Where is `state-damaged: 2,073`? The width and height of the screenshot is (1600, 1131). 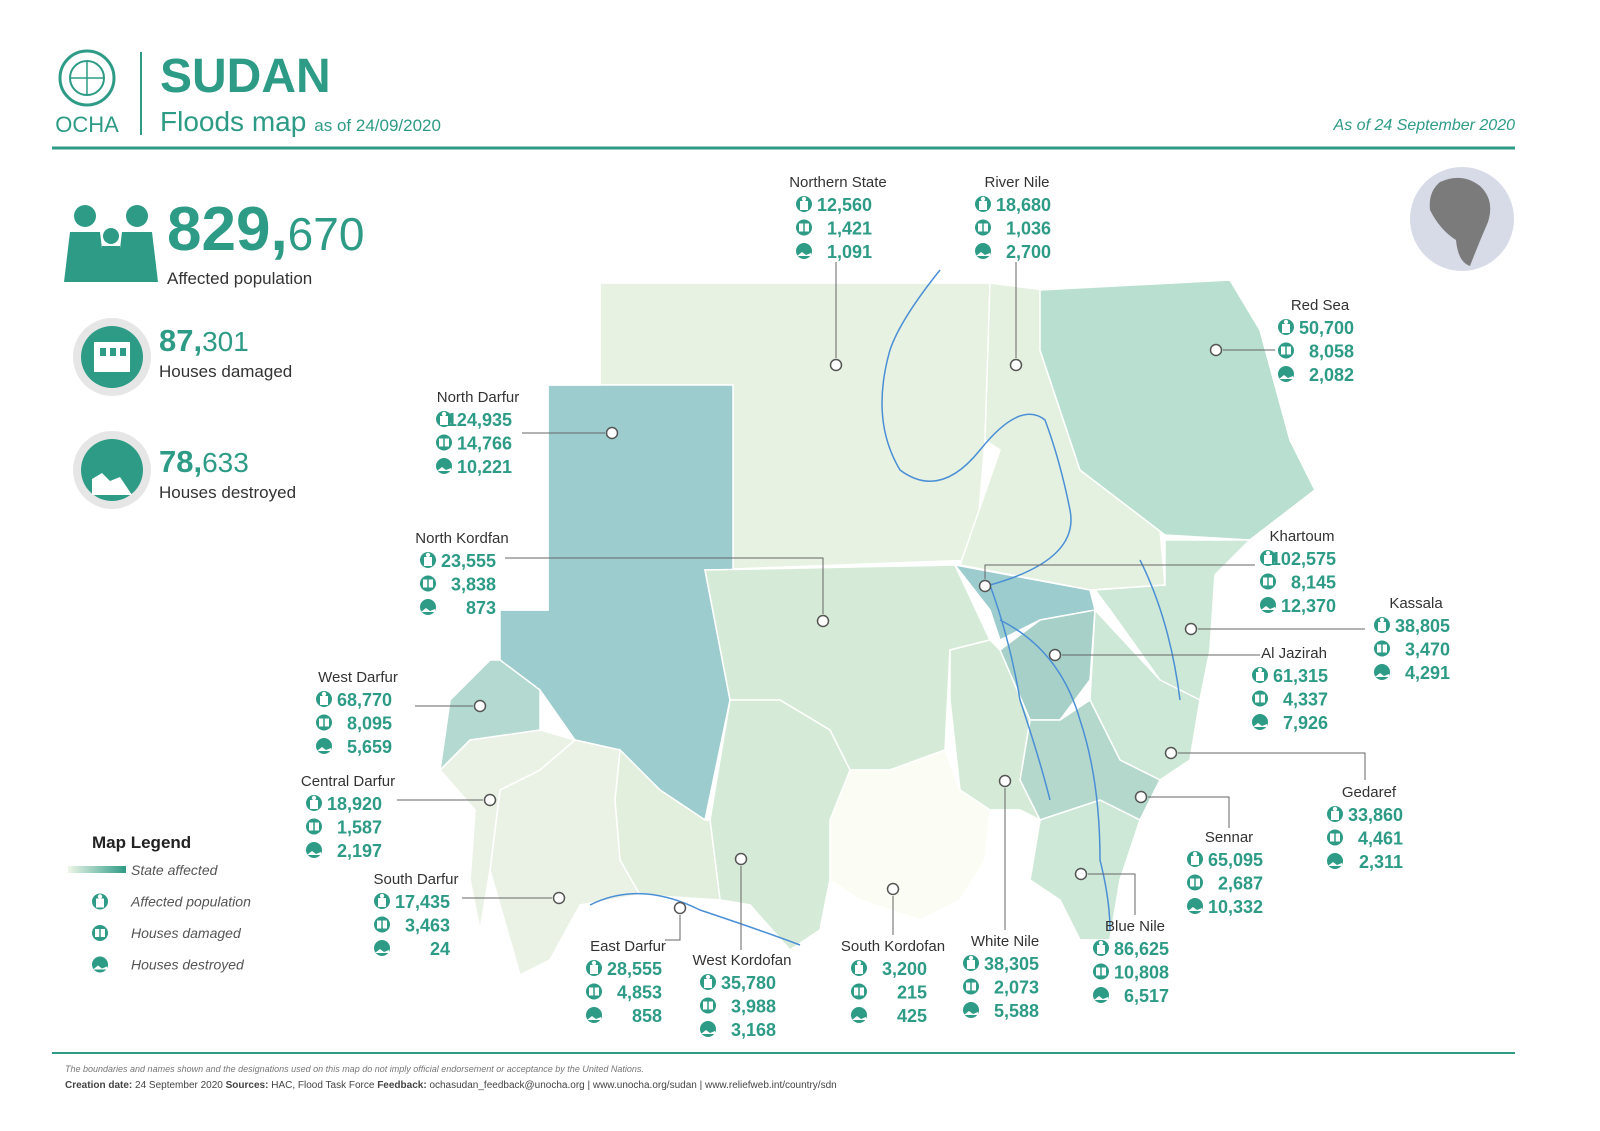
state-damaged: 2,073 is located at coordinates (1016, 988).